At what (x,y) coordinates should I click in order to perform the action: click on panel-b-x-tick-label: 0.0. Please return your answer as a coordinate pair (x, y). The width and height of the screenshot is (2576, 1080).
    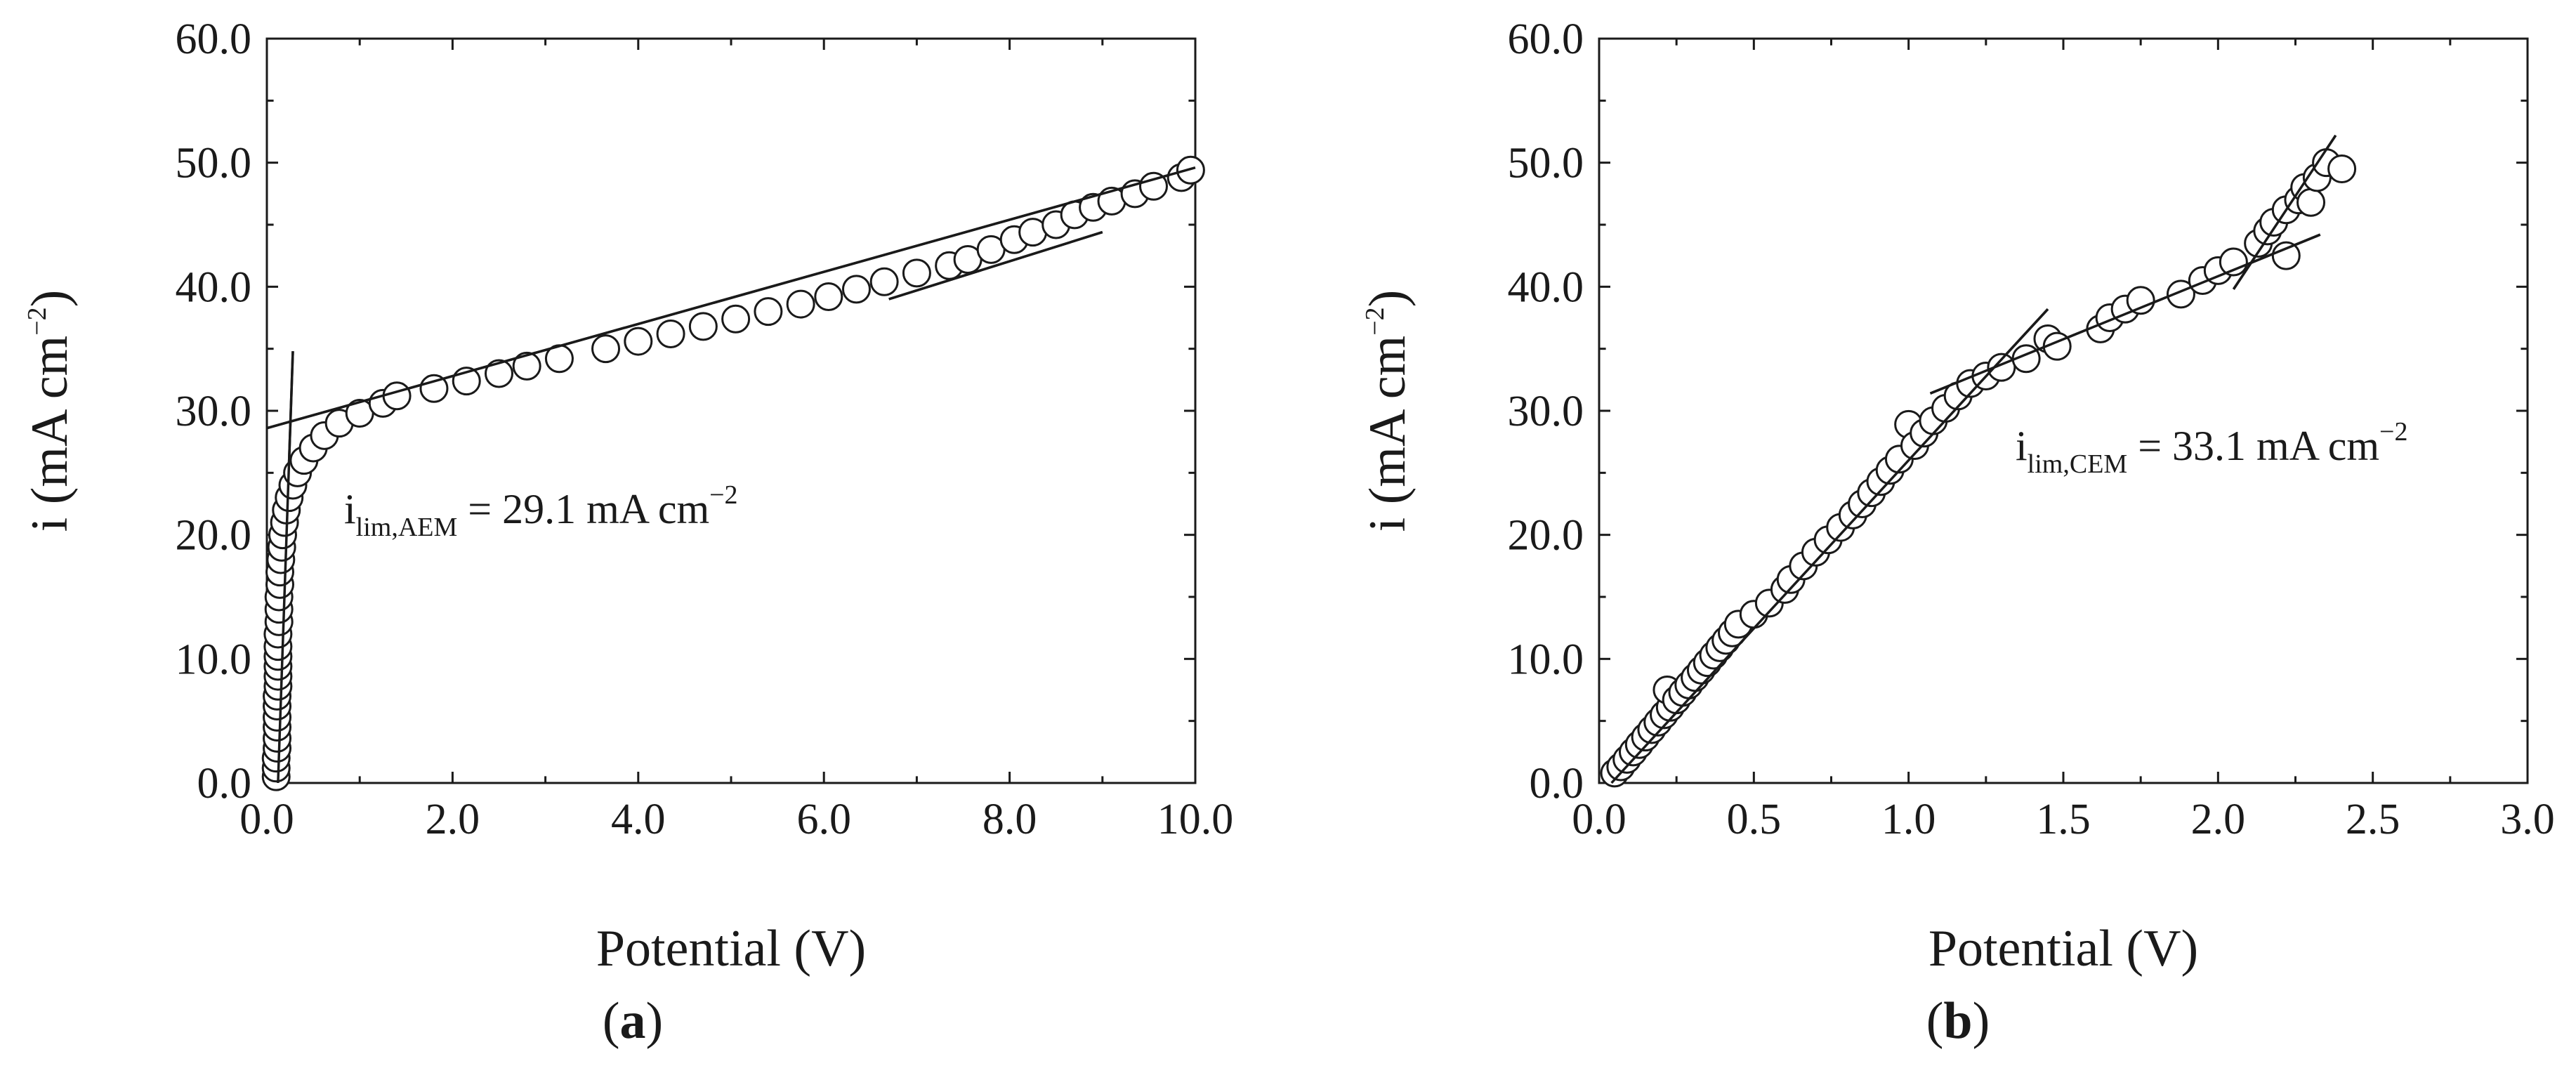
    Looking at the image, I should click on (1599, 819).